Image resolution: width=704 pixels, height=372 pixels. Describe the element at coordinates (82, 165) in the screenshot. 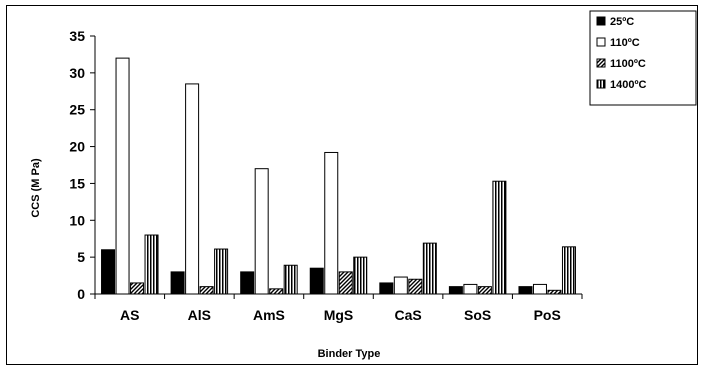

I see `y-axis: 0 5 10 15 20 25 30 35` at that location.